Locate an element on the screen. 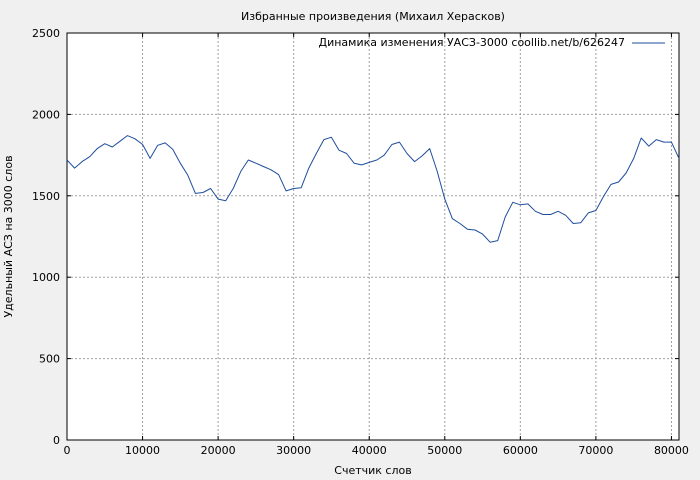 The width and height of the screenshot is (700, 480). x-tick-label: 80000 is located at coordinates (671, 450).